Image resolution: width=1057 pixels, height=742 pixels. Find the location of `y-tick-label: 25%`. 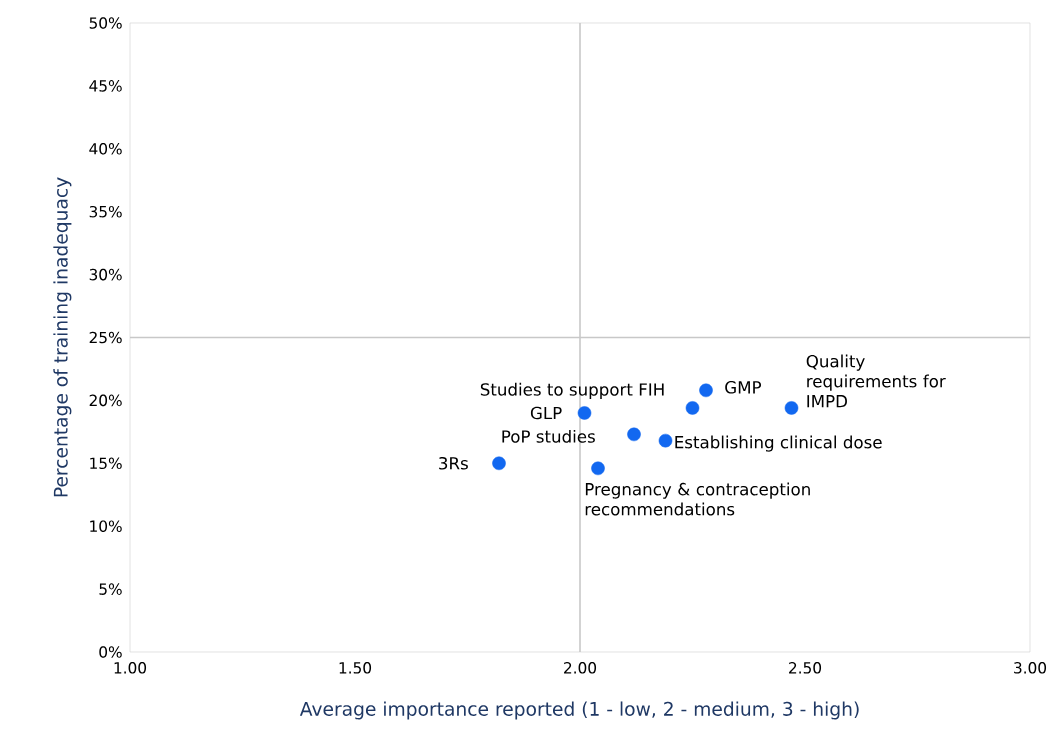

y-tick-label: 25% is located at coordinates (105, 337).